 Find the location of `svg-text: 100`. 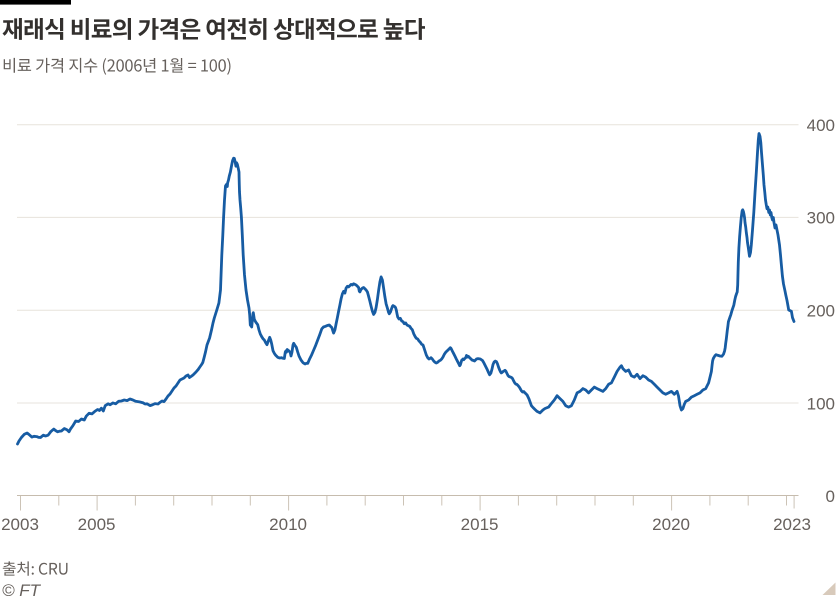

svg-text: 100 is located at coordinates (821, 403).